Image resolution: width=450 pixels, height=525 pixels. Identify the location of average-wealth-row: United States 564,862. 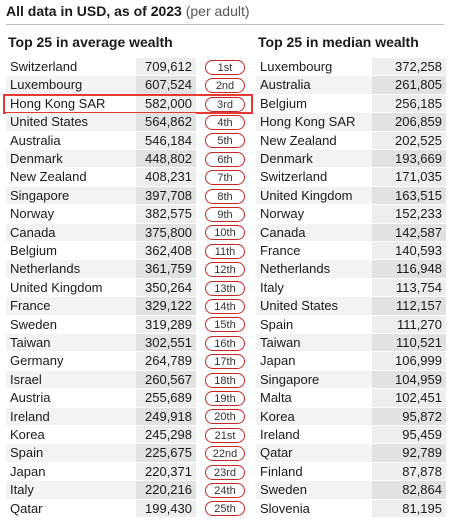
(101, 122).